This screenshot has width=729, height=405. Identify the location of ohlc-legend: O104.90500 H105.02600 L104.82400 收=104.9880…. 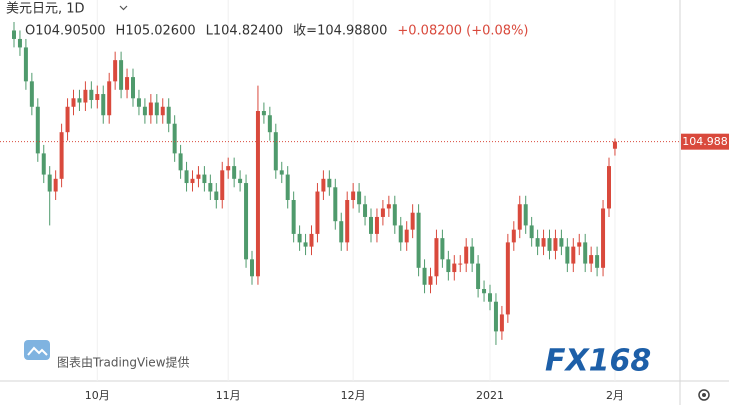
(277, 31).